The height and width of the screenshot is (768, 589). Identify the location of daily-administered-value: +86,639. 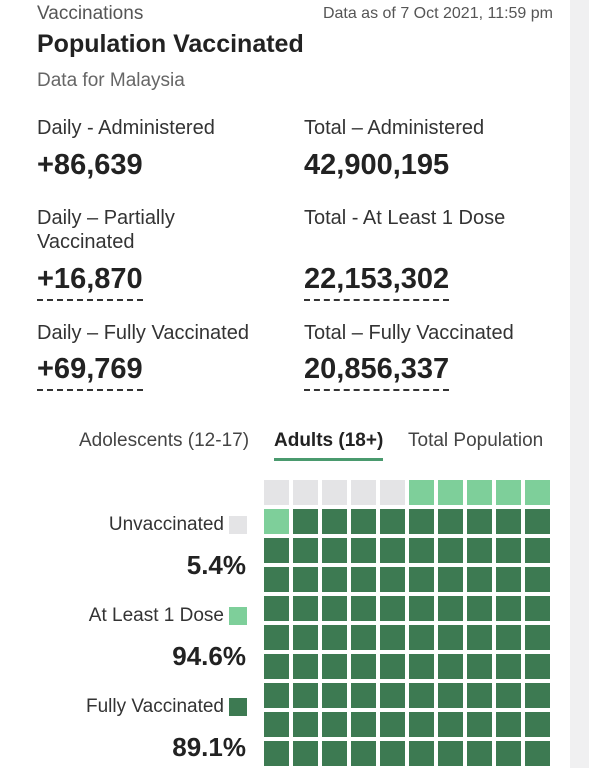
(90, 165).